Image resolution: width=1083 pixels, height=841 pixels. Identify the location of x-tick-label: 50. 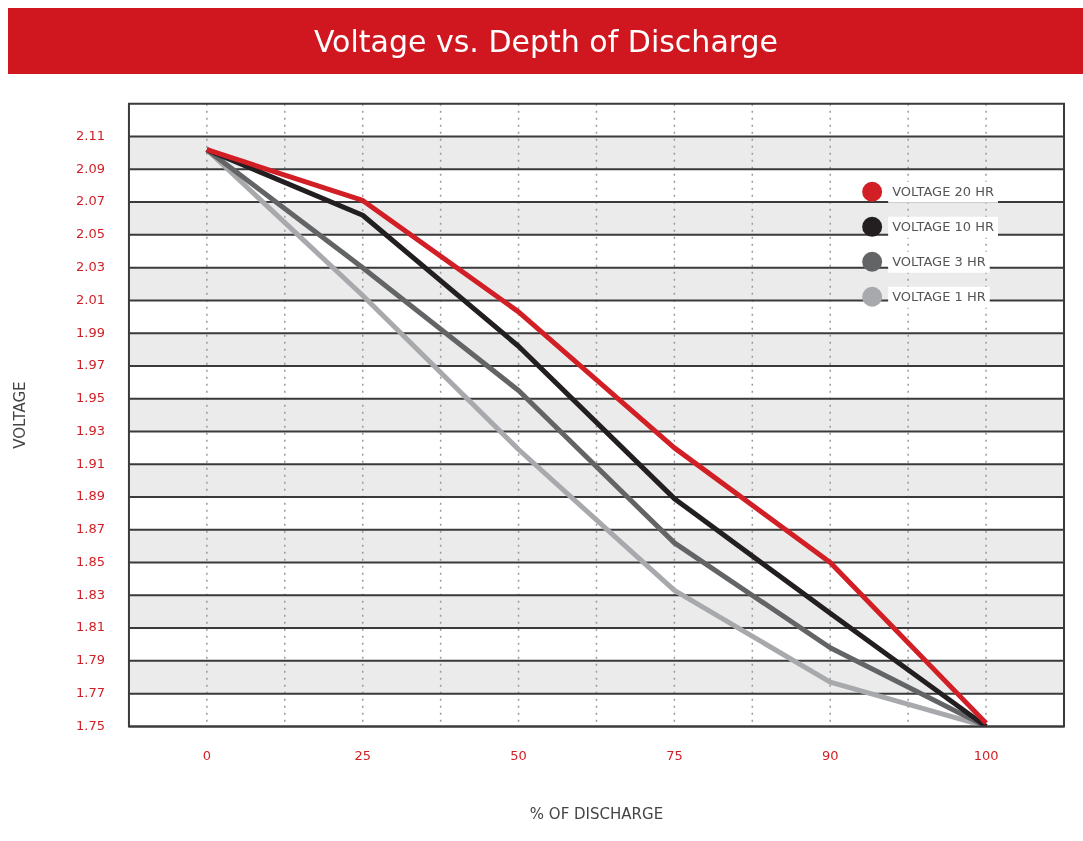
(518, 755).